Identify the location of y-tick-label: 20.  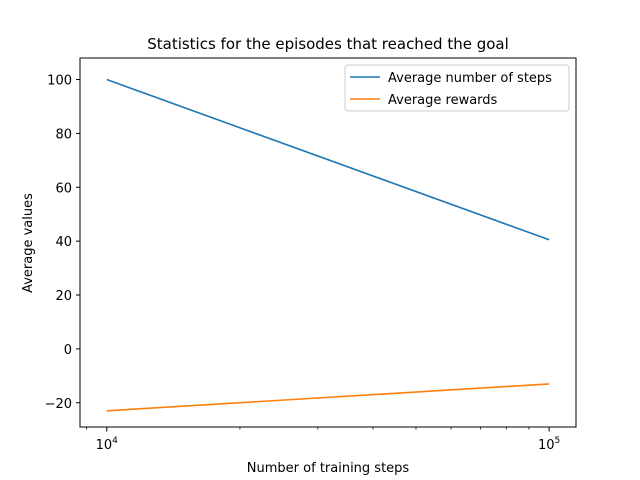
(63, 296).